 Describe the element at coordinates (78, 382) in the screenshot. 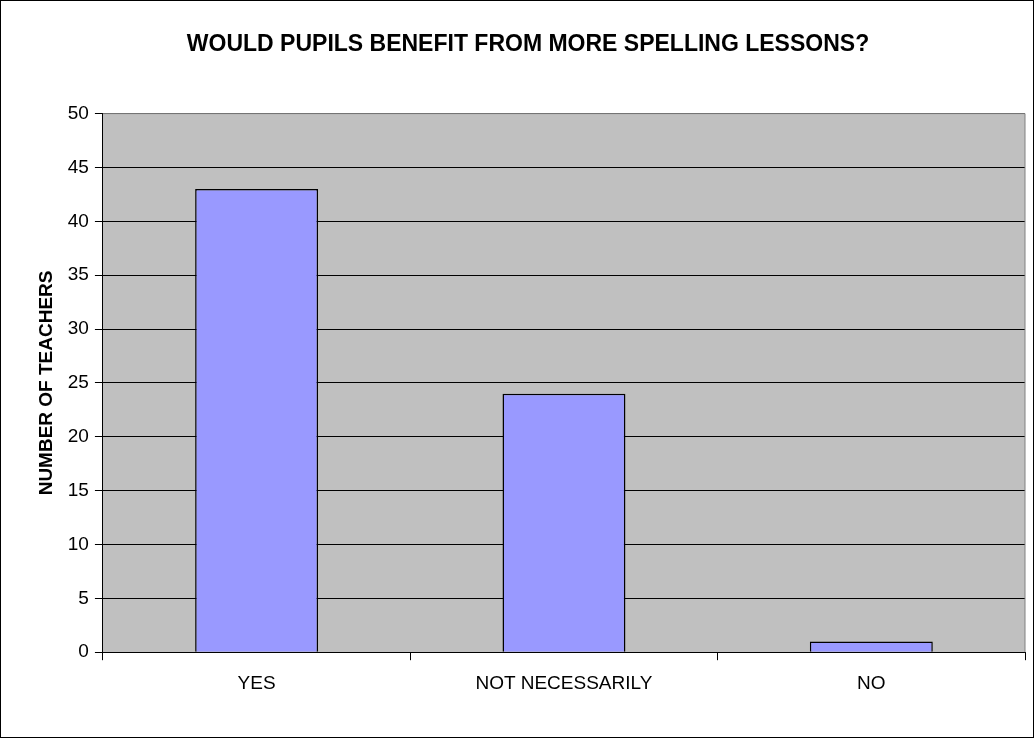

I see `y-tick-label: 25` at that location.